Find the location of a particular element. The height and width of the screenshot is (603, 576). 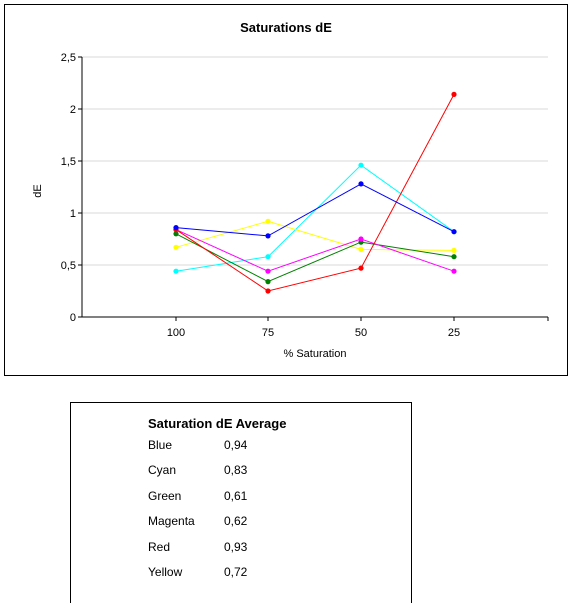

row-value: 0,72 is located at coordinates (236, 572).